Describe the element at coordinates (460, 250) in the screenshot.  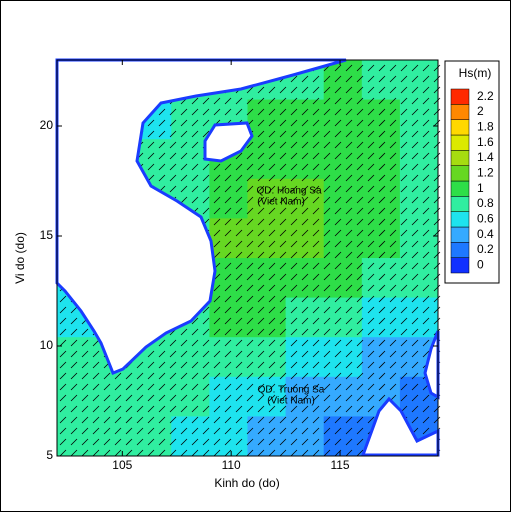
I see `colorbar-swatch` at that location.